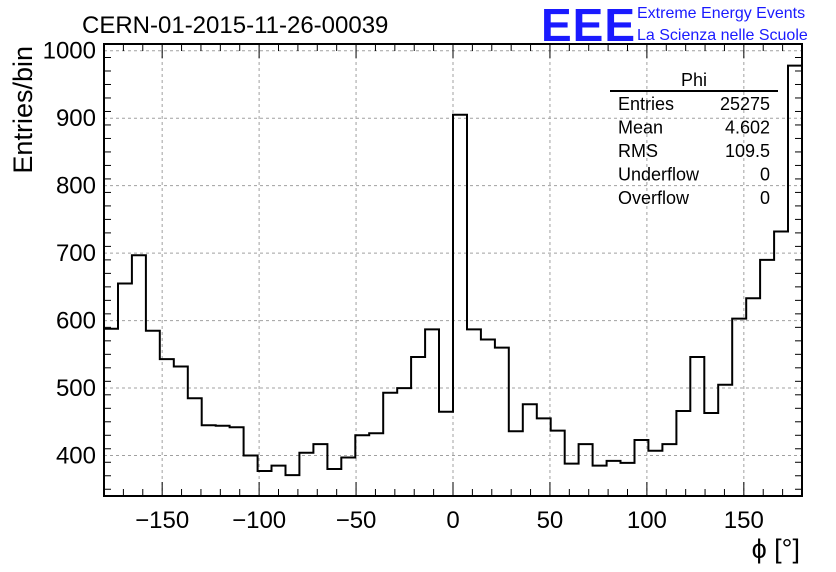 This screenshot has width=836, height=572. I want to click on x-axis-label: ϕ [°], so click(776, 549).